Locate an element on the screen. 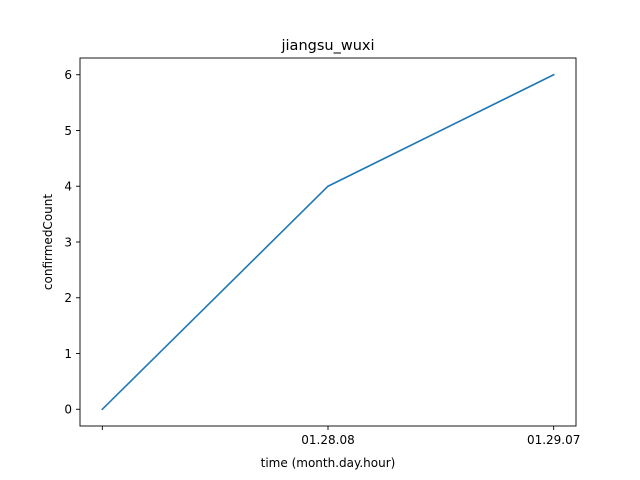 This screenshot has width=640, height=480. y-tick-label-4: 4 is located at coordinates (68, 187).